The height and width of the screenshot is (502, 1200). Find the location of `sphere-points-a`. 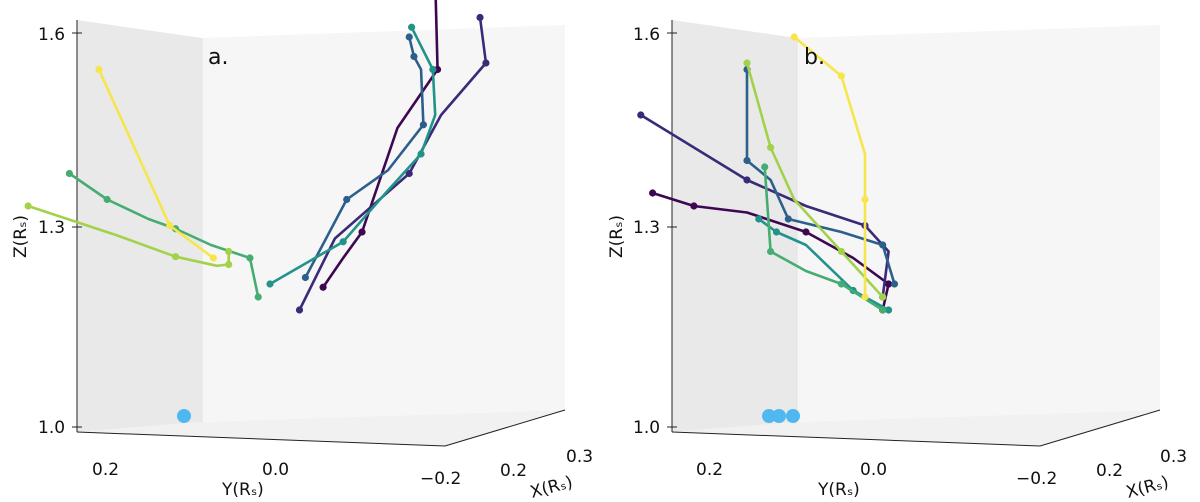

sphere-points-a is located at coordinates (184, 416).